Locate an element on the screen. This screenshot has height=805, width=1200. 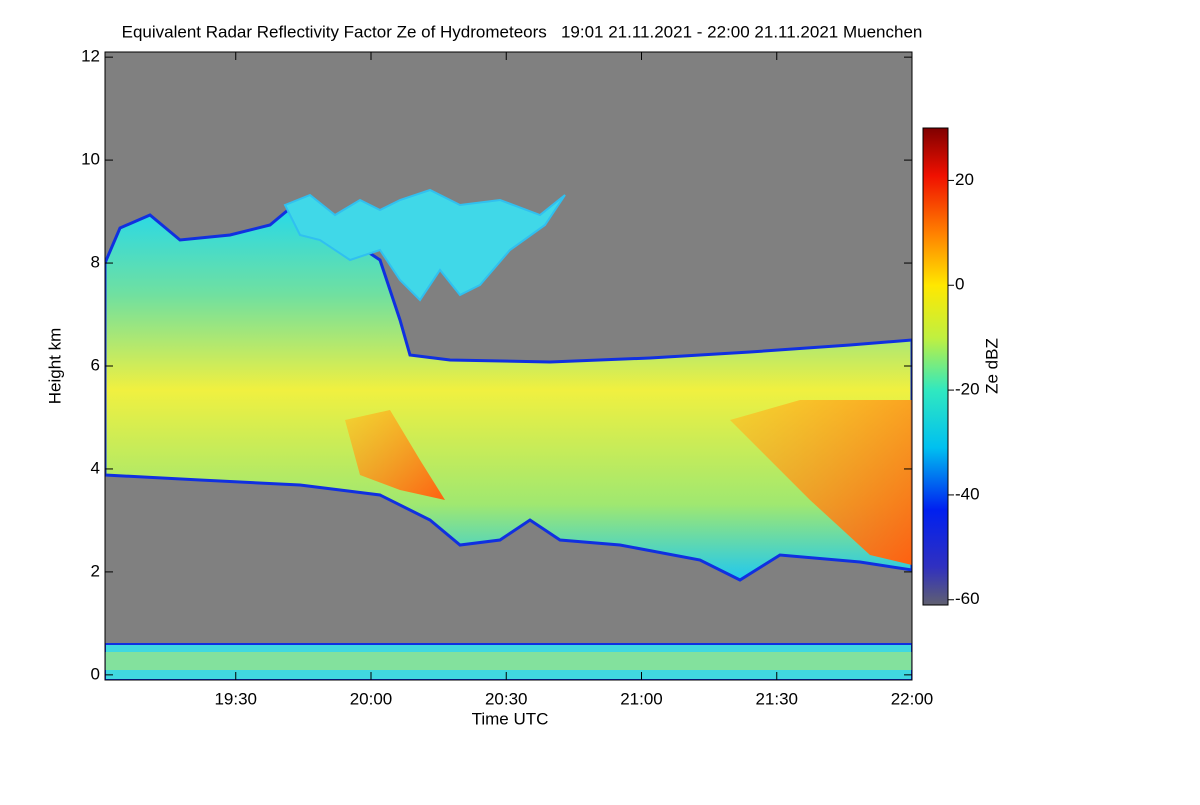
cloud-fragment is located at coordinates (424, 245).